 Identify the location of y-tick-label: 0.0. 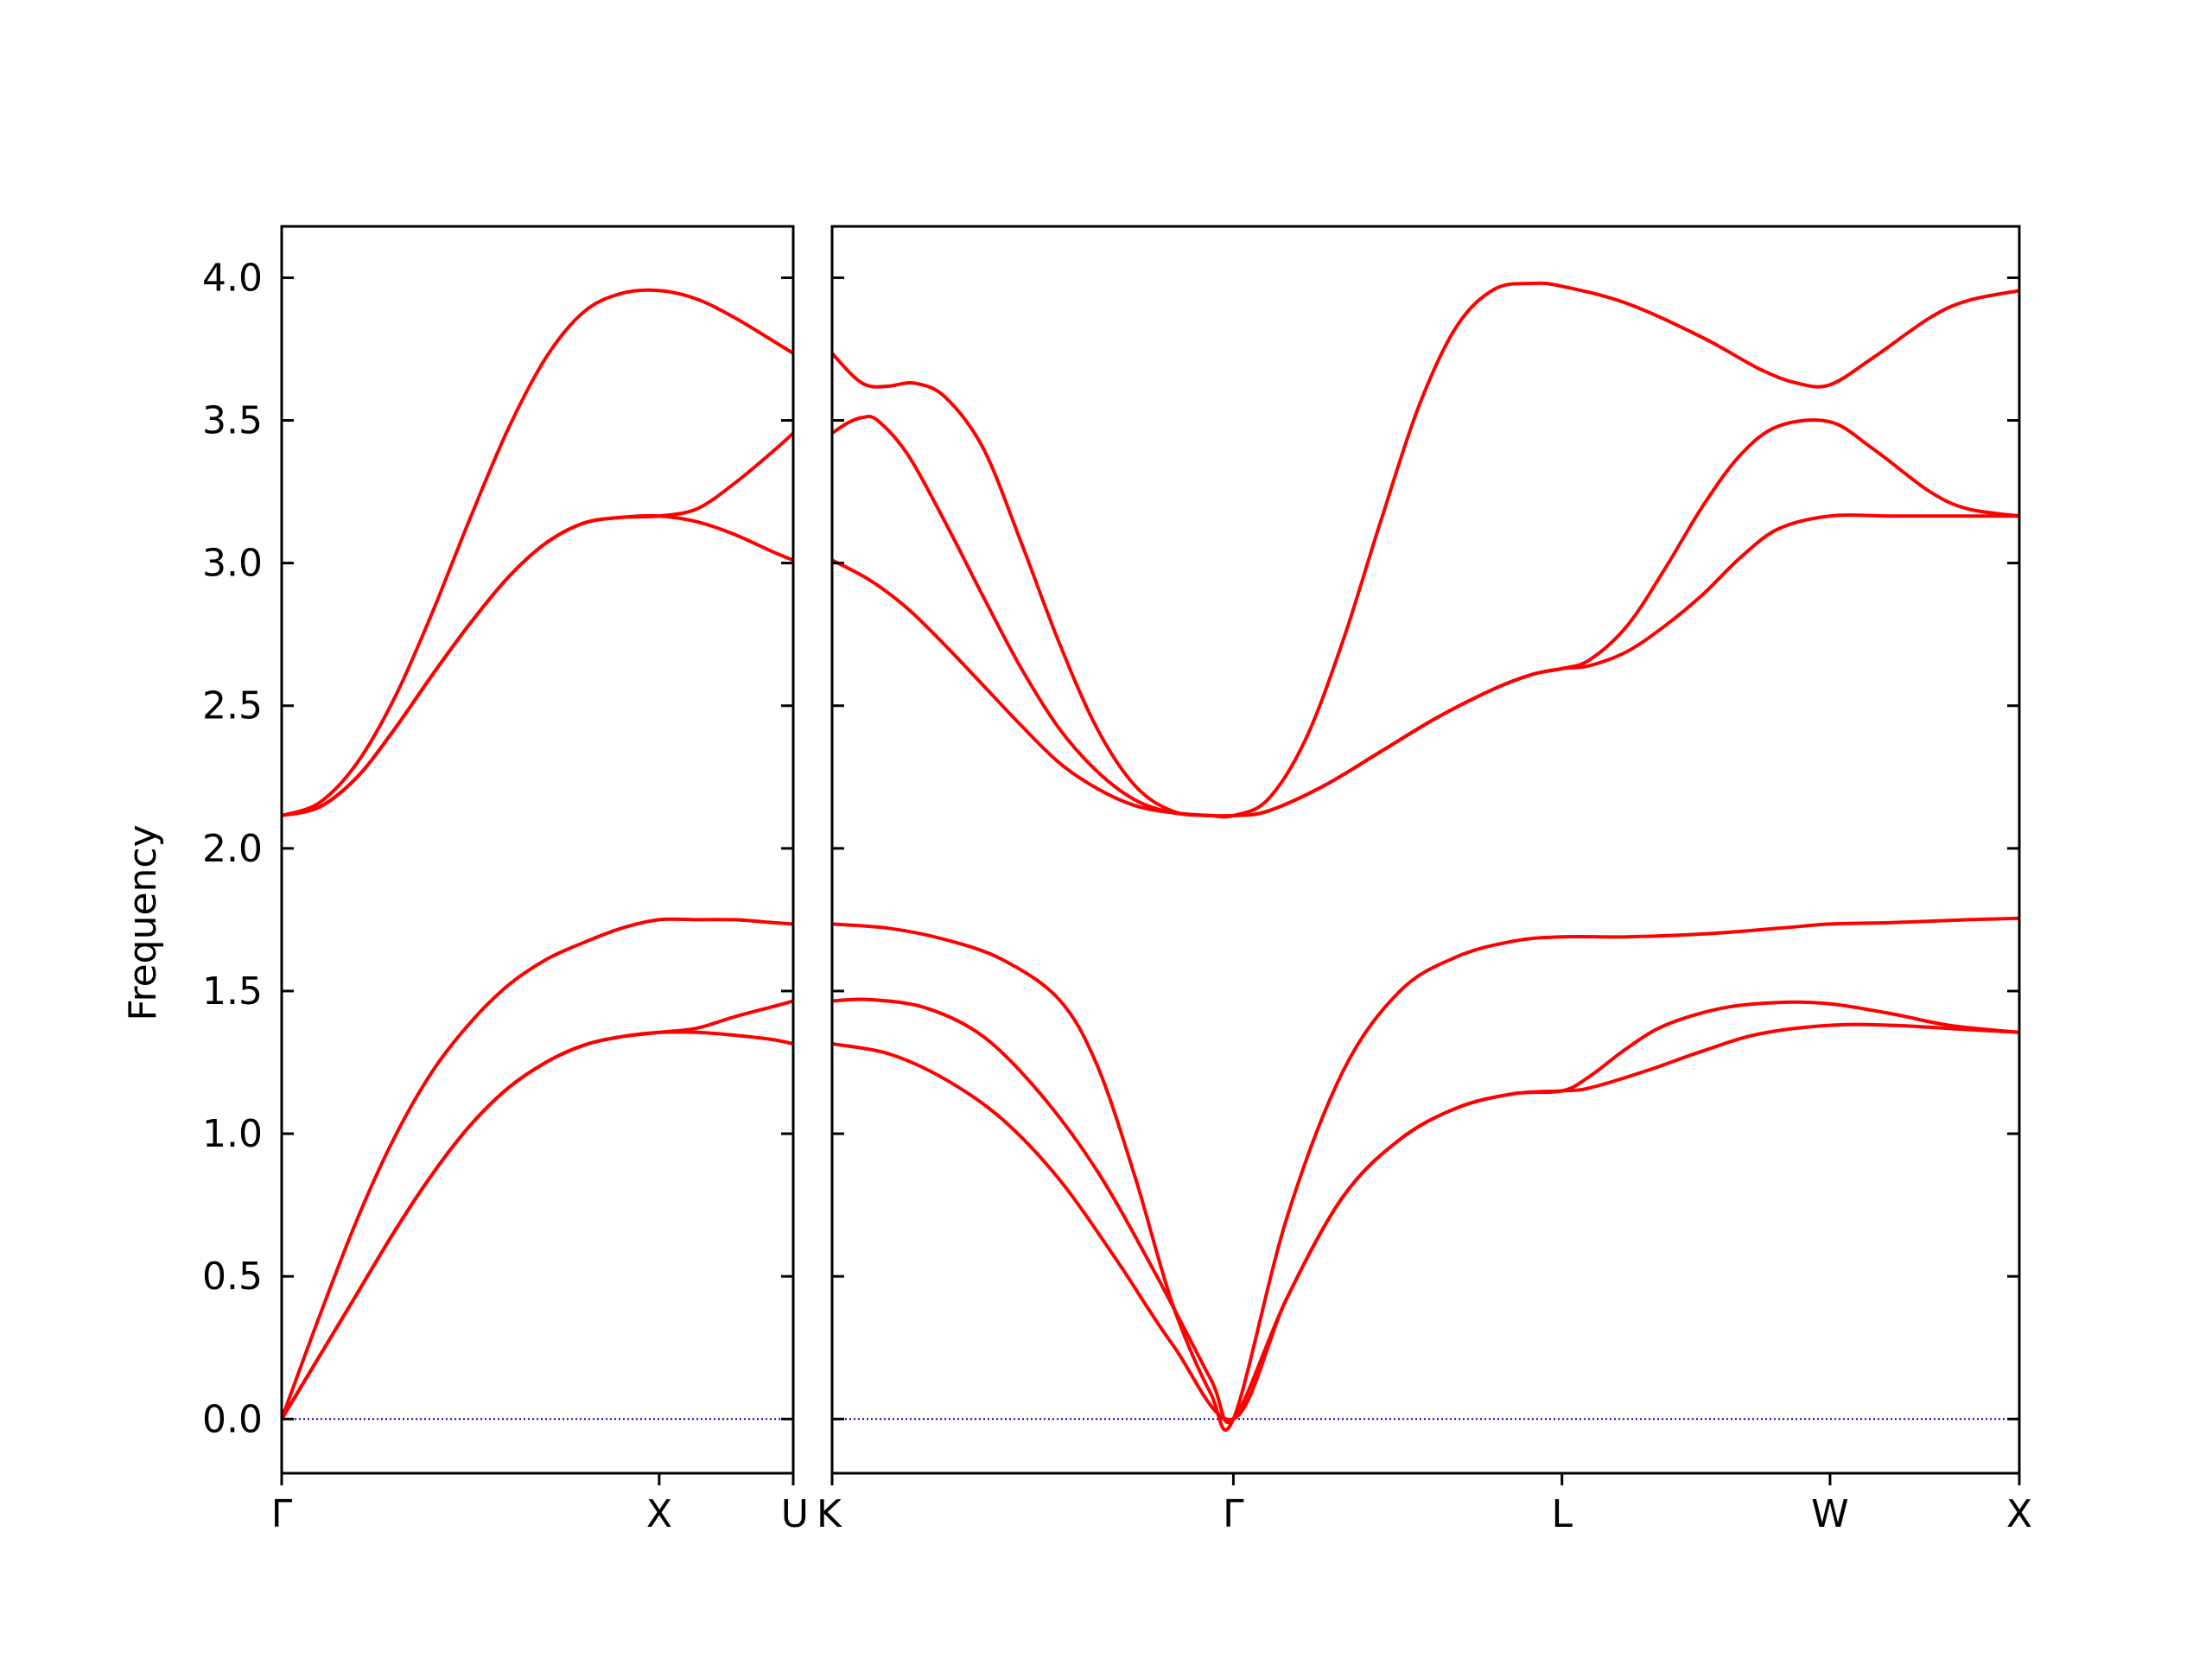
(232, 1419).